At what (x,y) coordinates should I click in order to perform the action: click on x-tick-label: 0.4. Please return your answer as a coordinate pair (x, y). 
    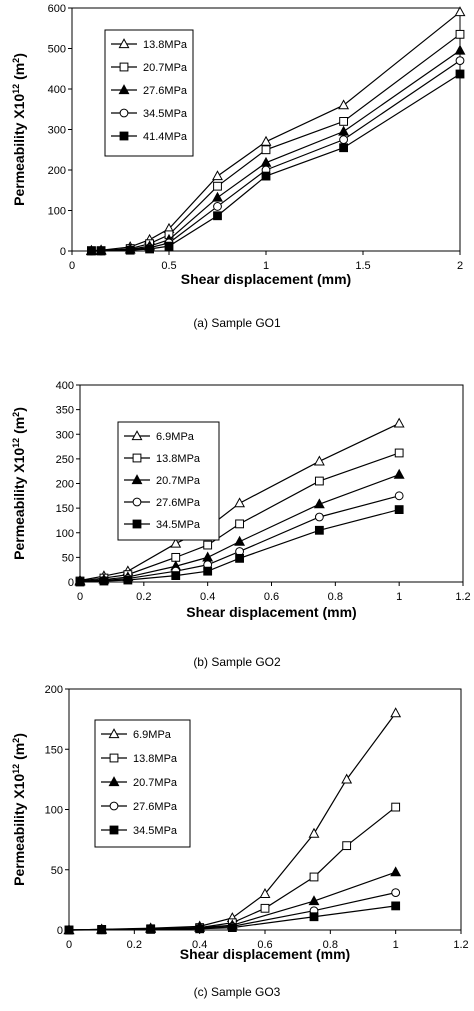
    Looking at the image, I should click on (207, 597).